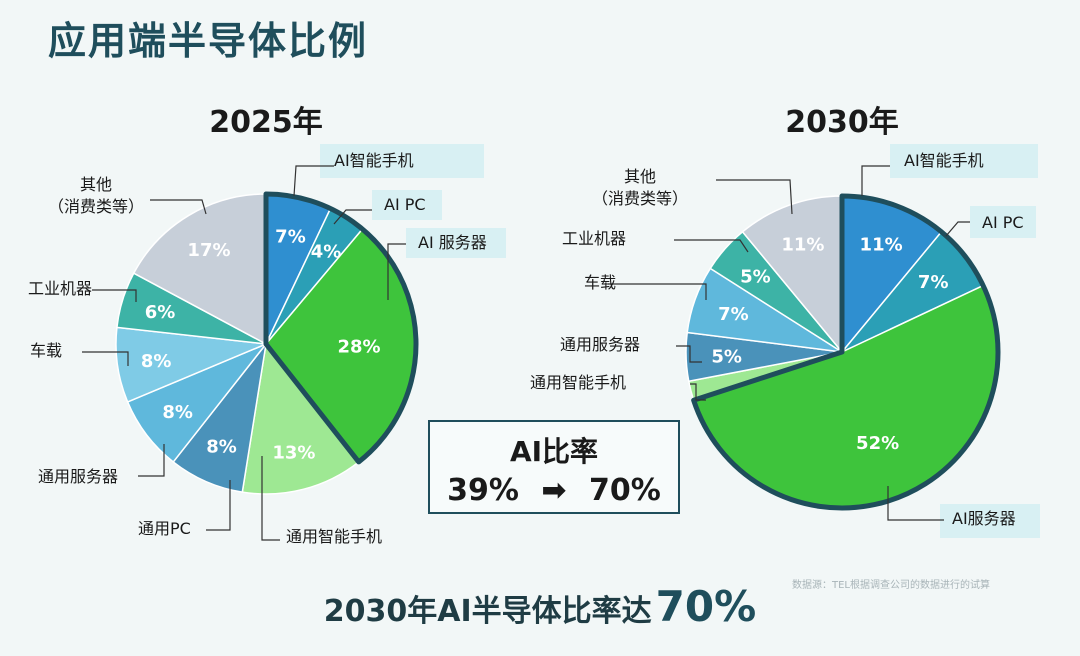 The image size is (1080, 656). Describe the element at coordinates (578, 382) in the screenshot. I see `chart-1-category-label: 通用智能手机` at that location.